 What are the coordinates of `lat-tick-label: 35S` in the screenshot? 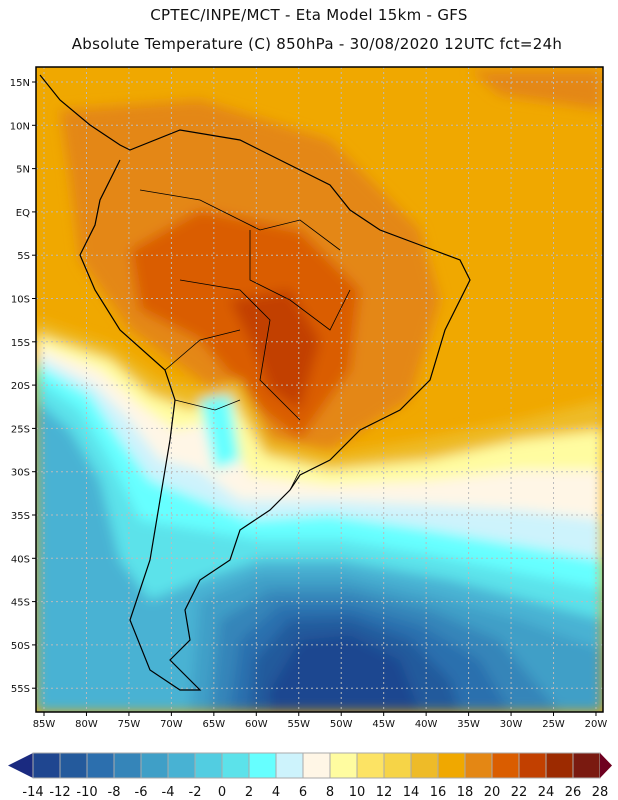 It's located at (20, 516).